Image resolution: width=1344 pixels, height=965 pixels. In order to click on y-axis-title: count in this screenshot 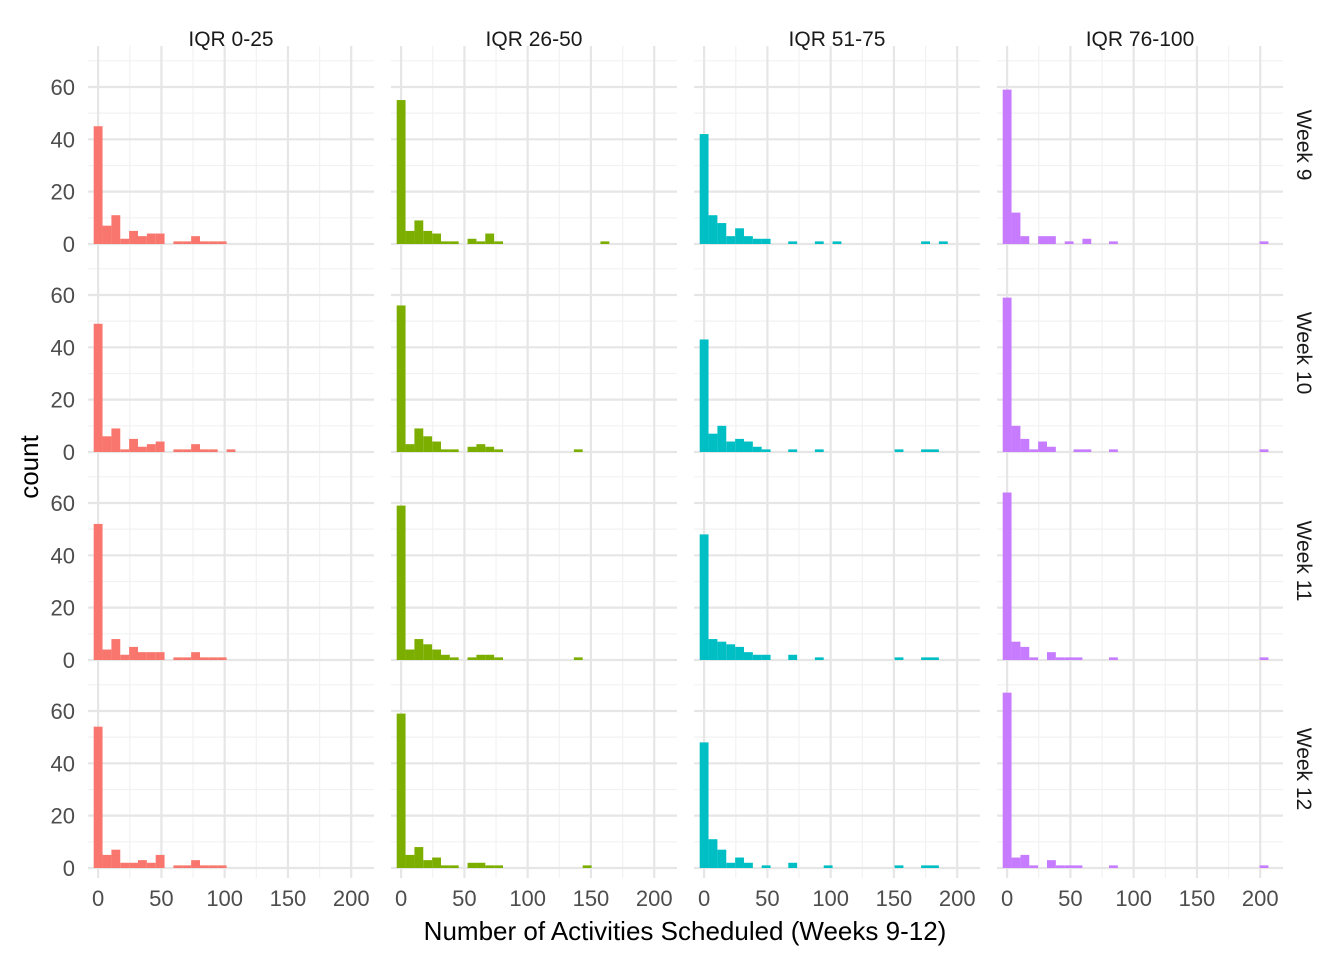, I will do `click(29, 466)`.